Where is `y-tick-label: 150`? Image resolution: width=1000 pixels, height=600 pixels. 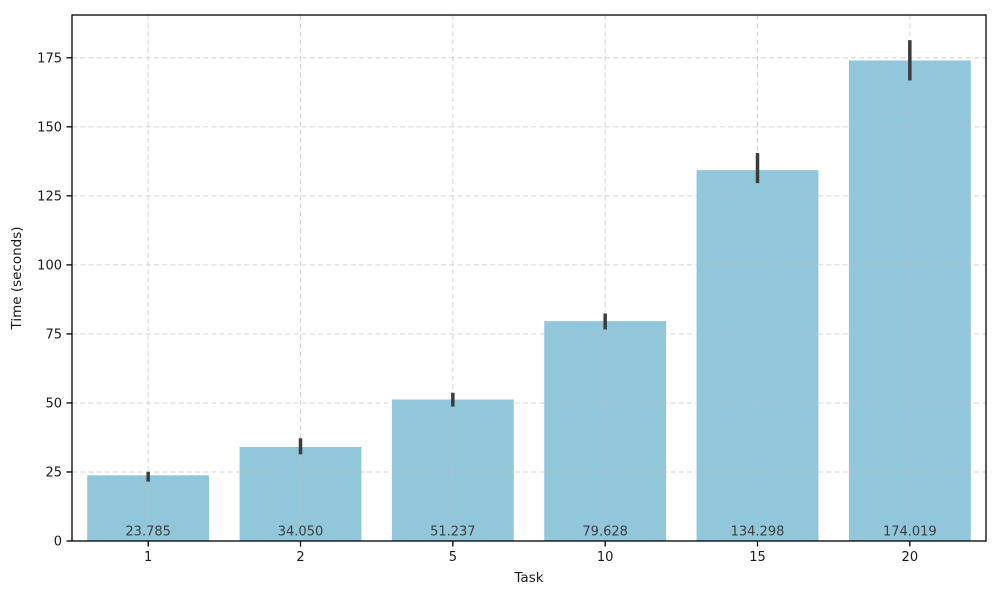 y-tick-label: 150 is located at coordinates (49, 127).